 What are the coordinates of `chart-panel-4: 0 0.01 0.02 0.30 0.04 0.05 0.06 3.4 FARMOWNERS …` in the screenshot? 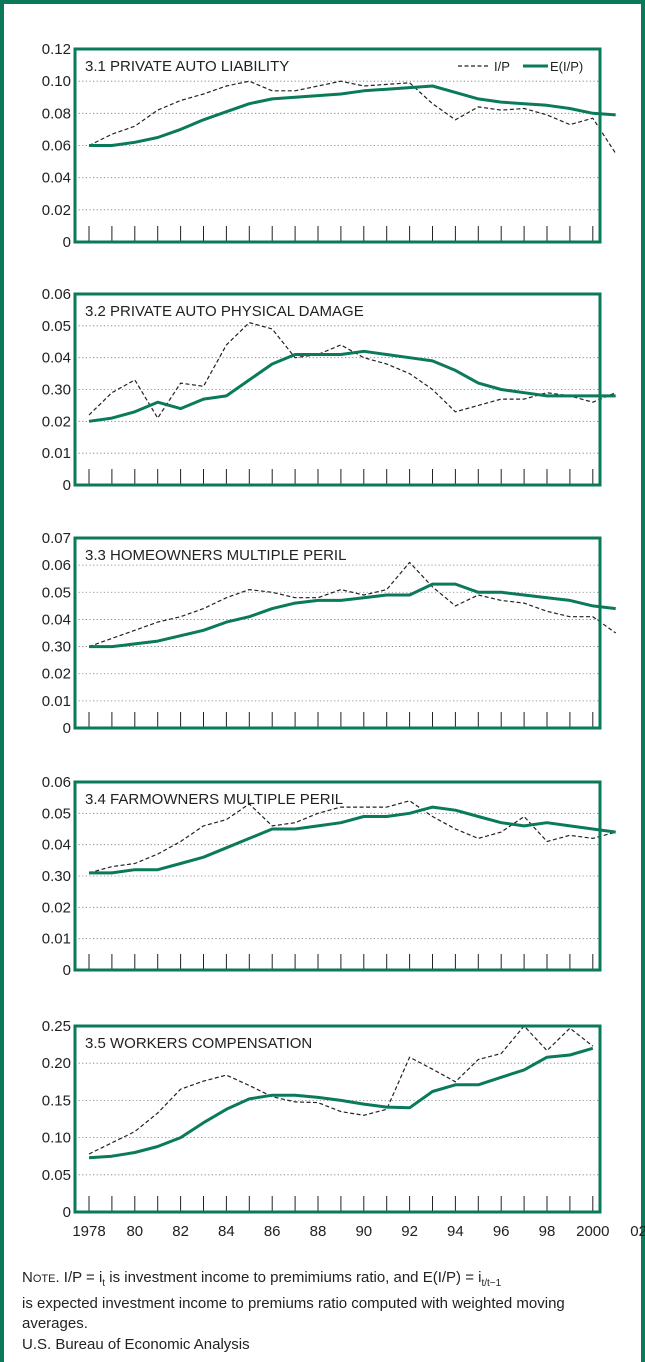 It's located at (329, 876).